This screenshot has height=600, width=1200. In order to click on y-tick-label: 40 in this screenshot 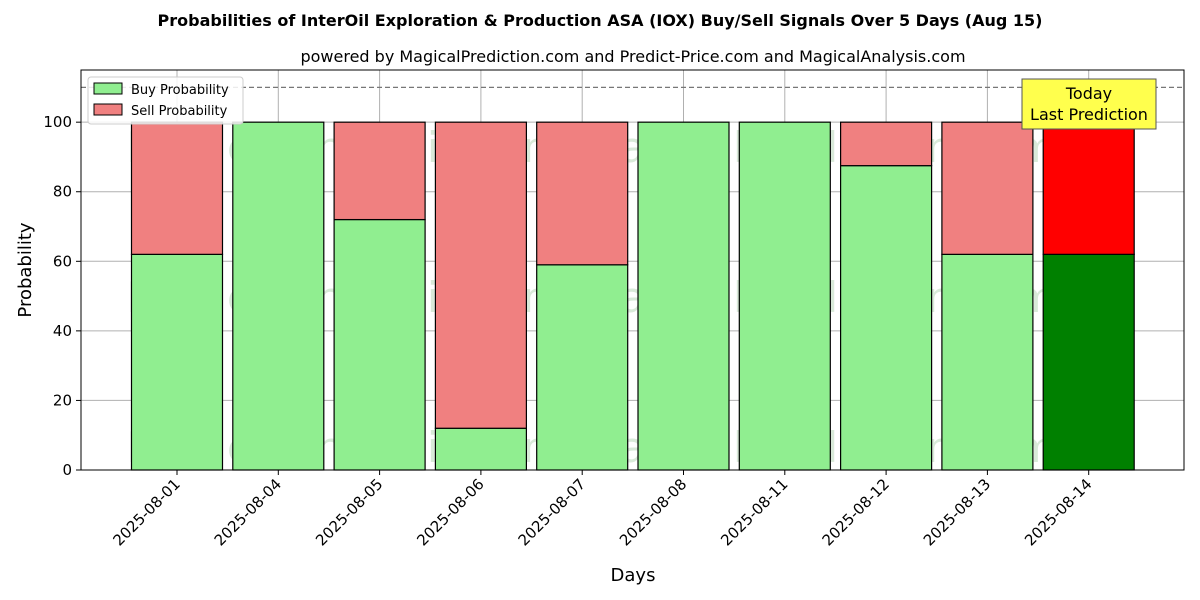, I will do `click(62, 331)`.